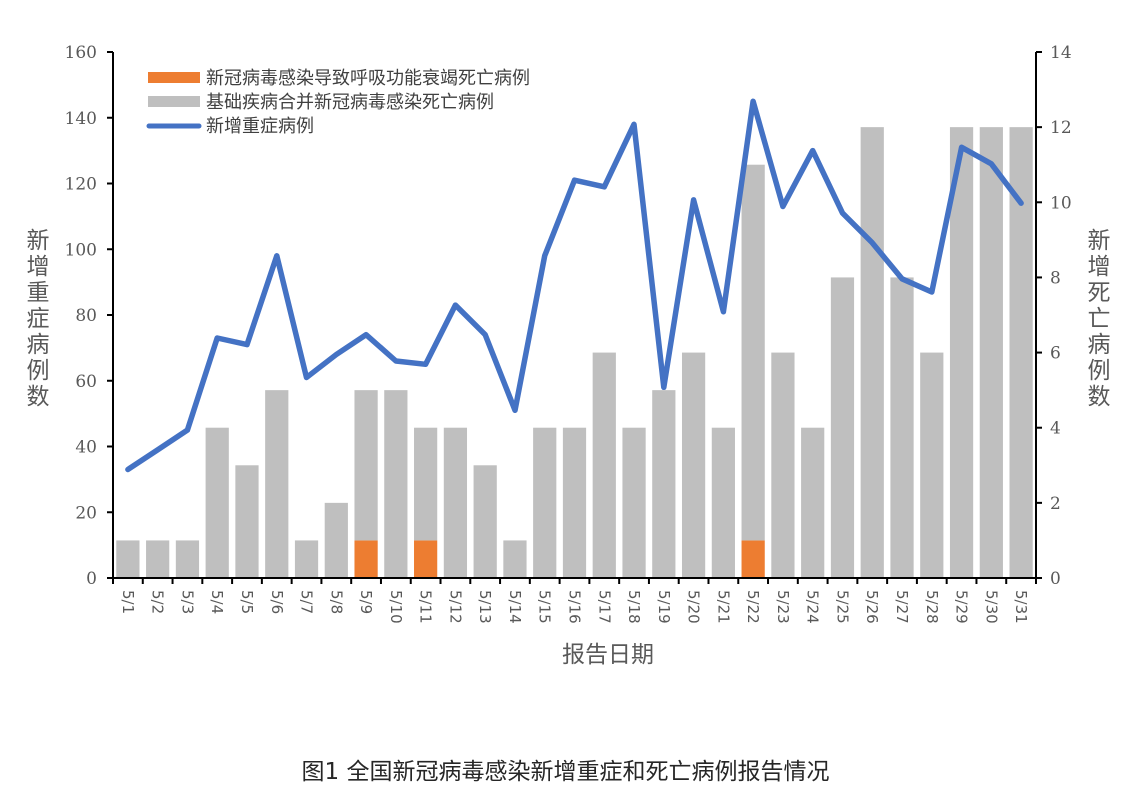  Describe the element at coordinates (842, 607) in the screenshot. I see `x-tick-label: 5/25` at that location.